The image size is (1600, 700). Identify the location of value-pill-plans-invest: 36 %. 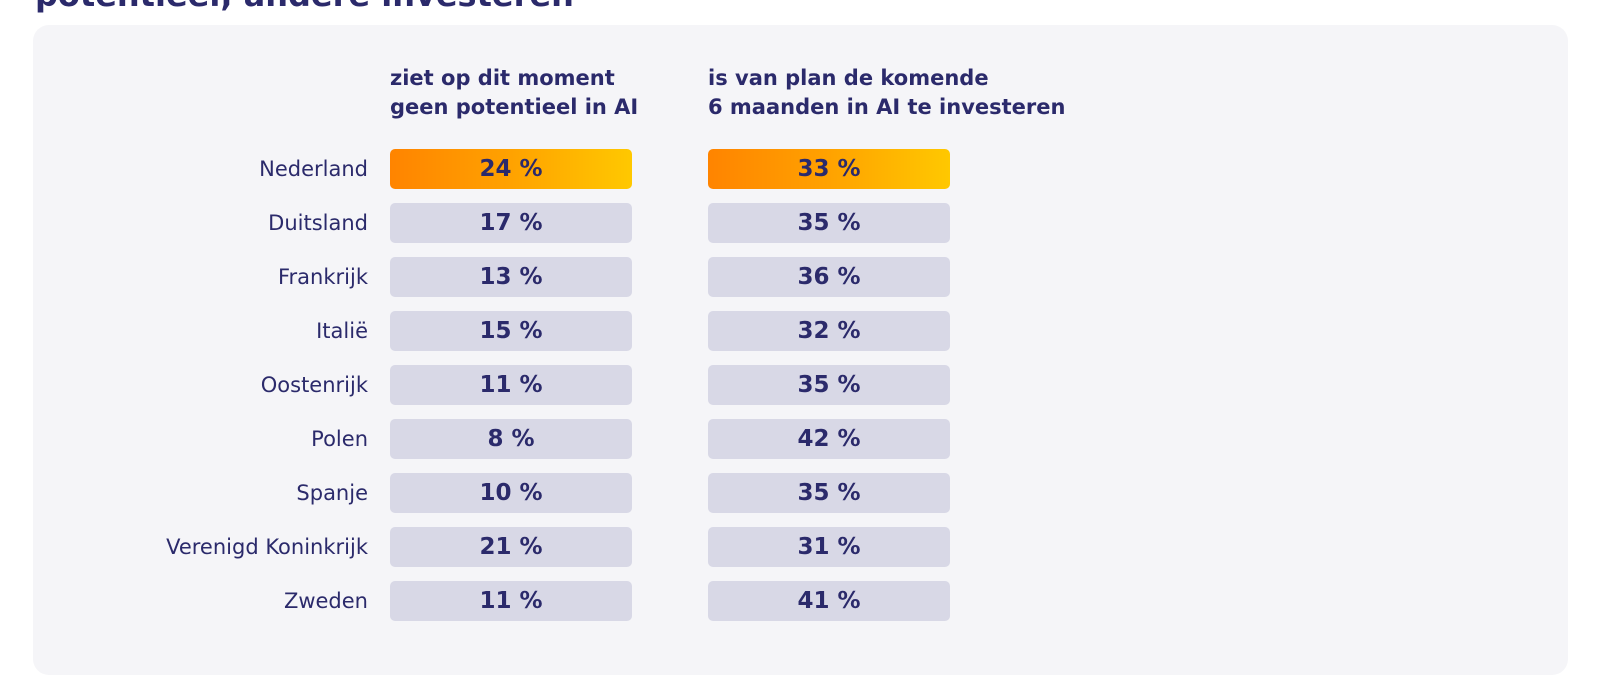
(829, 277).